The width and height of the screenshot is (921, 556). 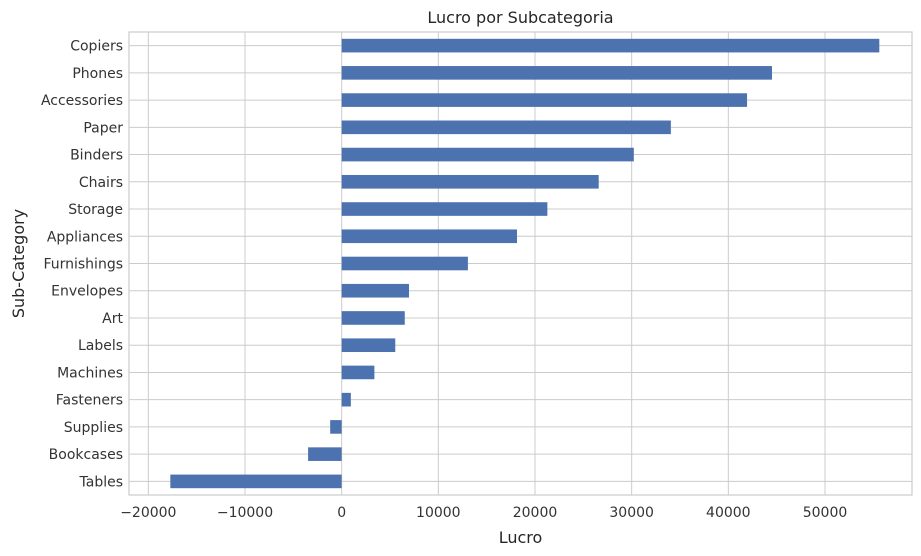 What do you see at coordinates (95, 210) in the screenshot?
I see `y-tick-label: Storage` at bounding box center [95, 210].